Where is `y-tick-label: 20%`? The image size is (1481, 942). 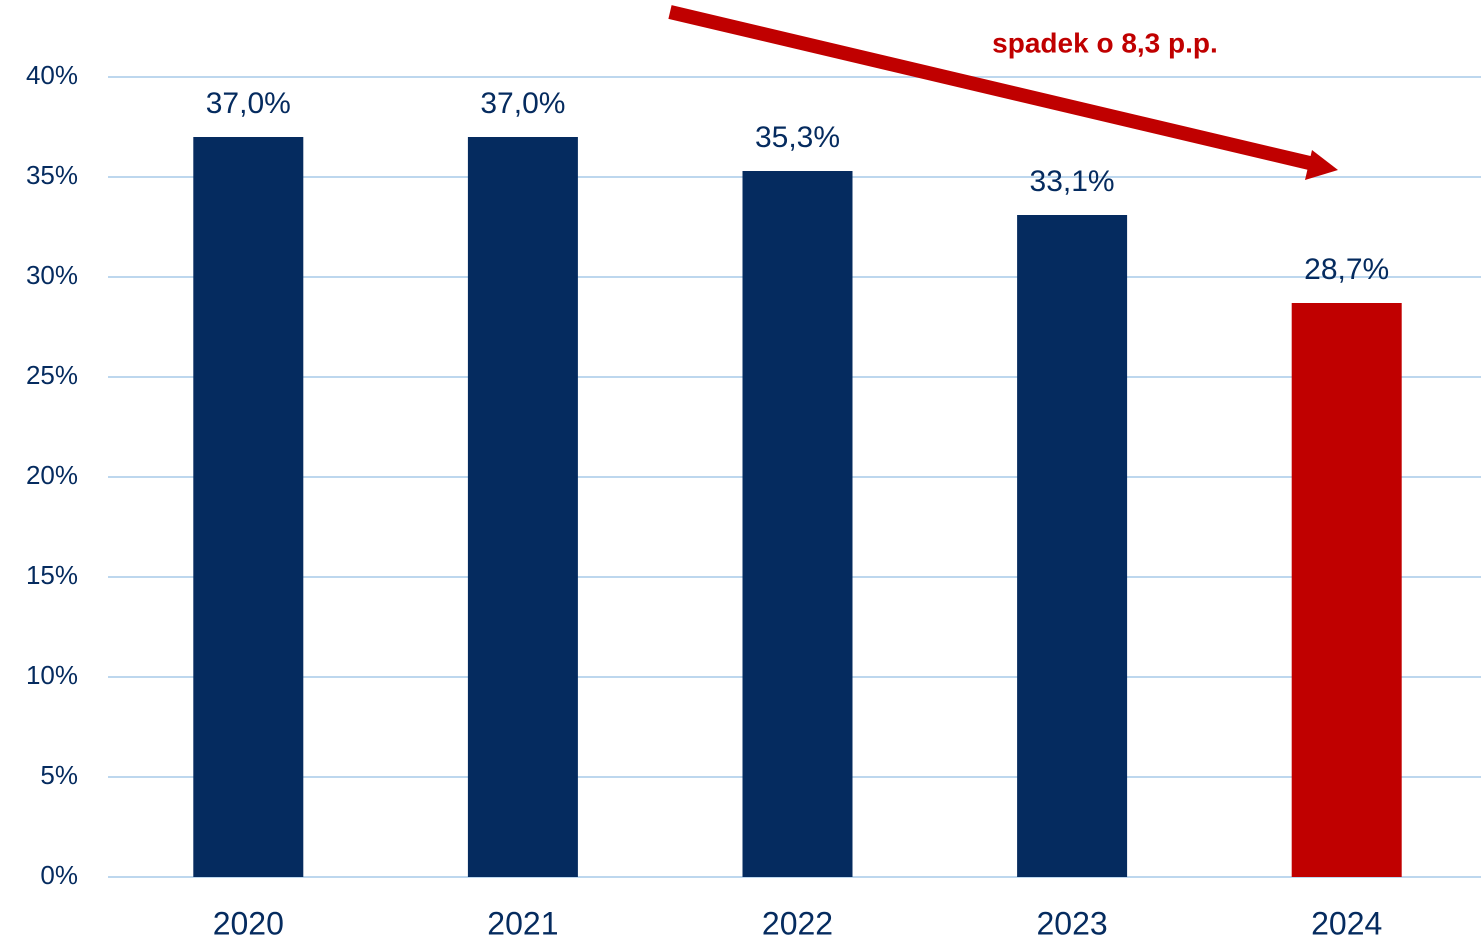 y-tick-label: 20% is located at coordinates (52, 475).